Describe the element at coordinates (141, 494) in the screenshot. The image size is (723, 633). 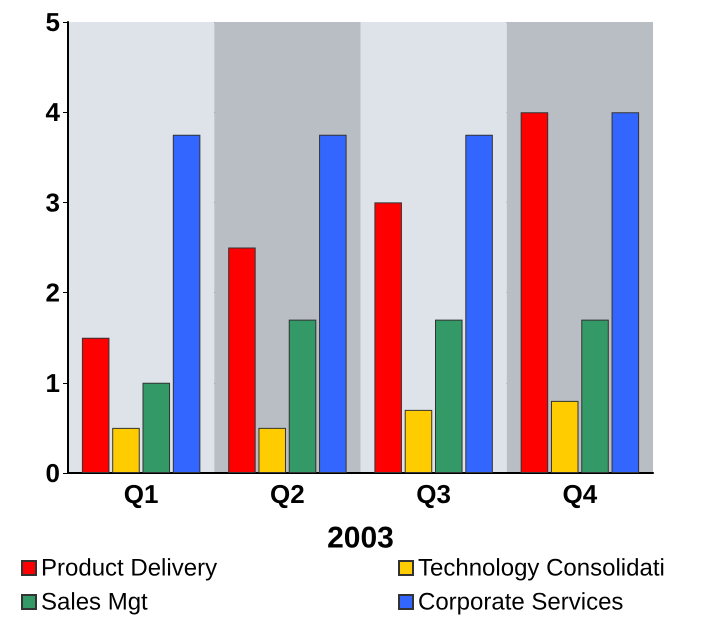
I see `x-tick-label: Q1` at that location.